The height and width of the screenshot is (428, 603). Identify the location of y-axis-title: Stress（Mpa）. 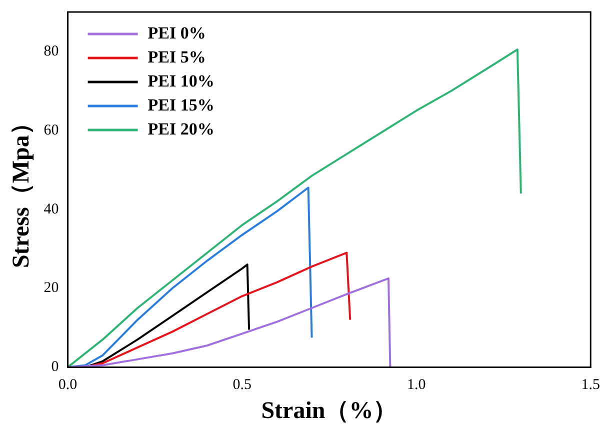
(21, 189).